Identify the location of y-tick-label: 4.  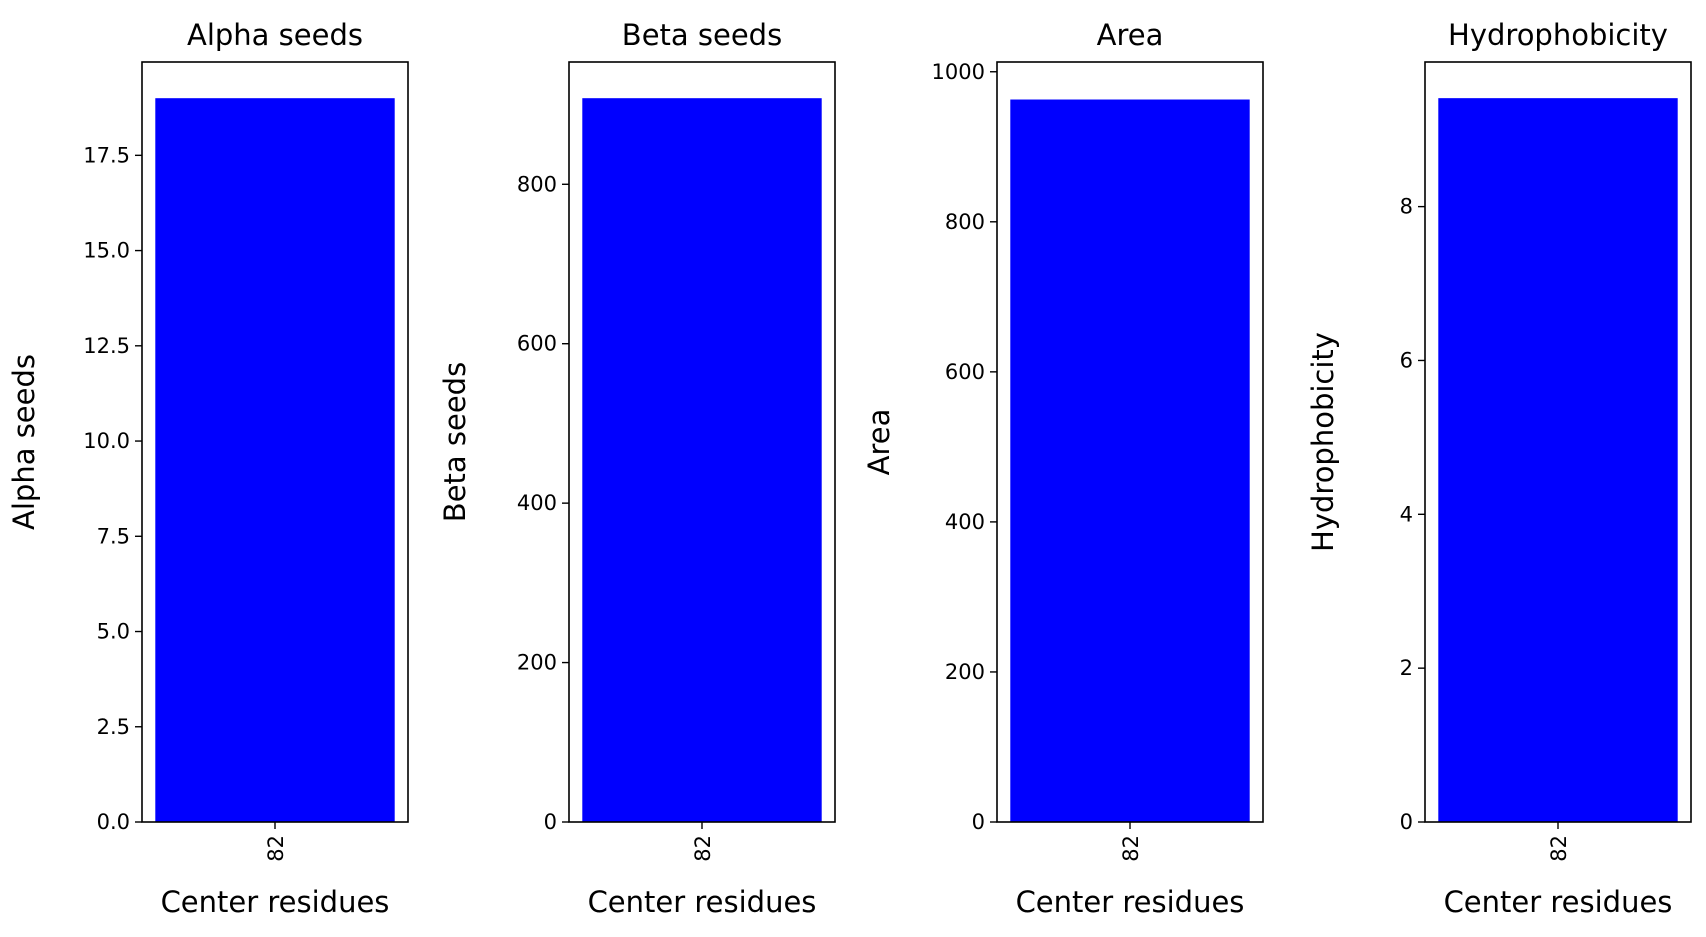
(1406, 514).